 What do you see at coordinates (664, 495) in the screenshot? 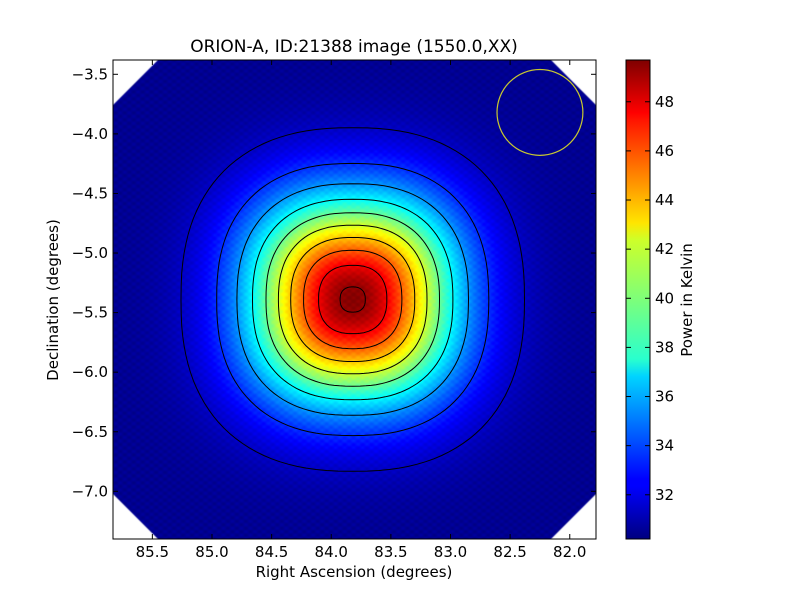
I see `colorbar-tick-label: 32` at bounding box center [664, 495].